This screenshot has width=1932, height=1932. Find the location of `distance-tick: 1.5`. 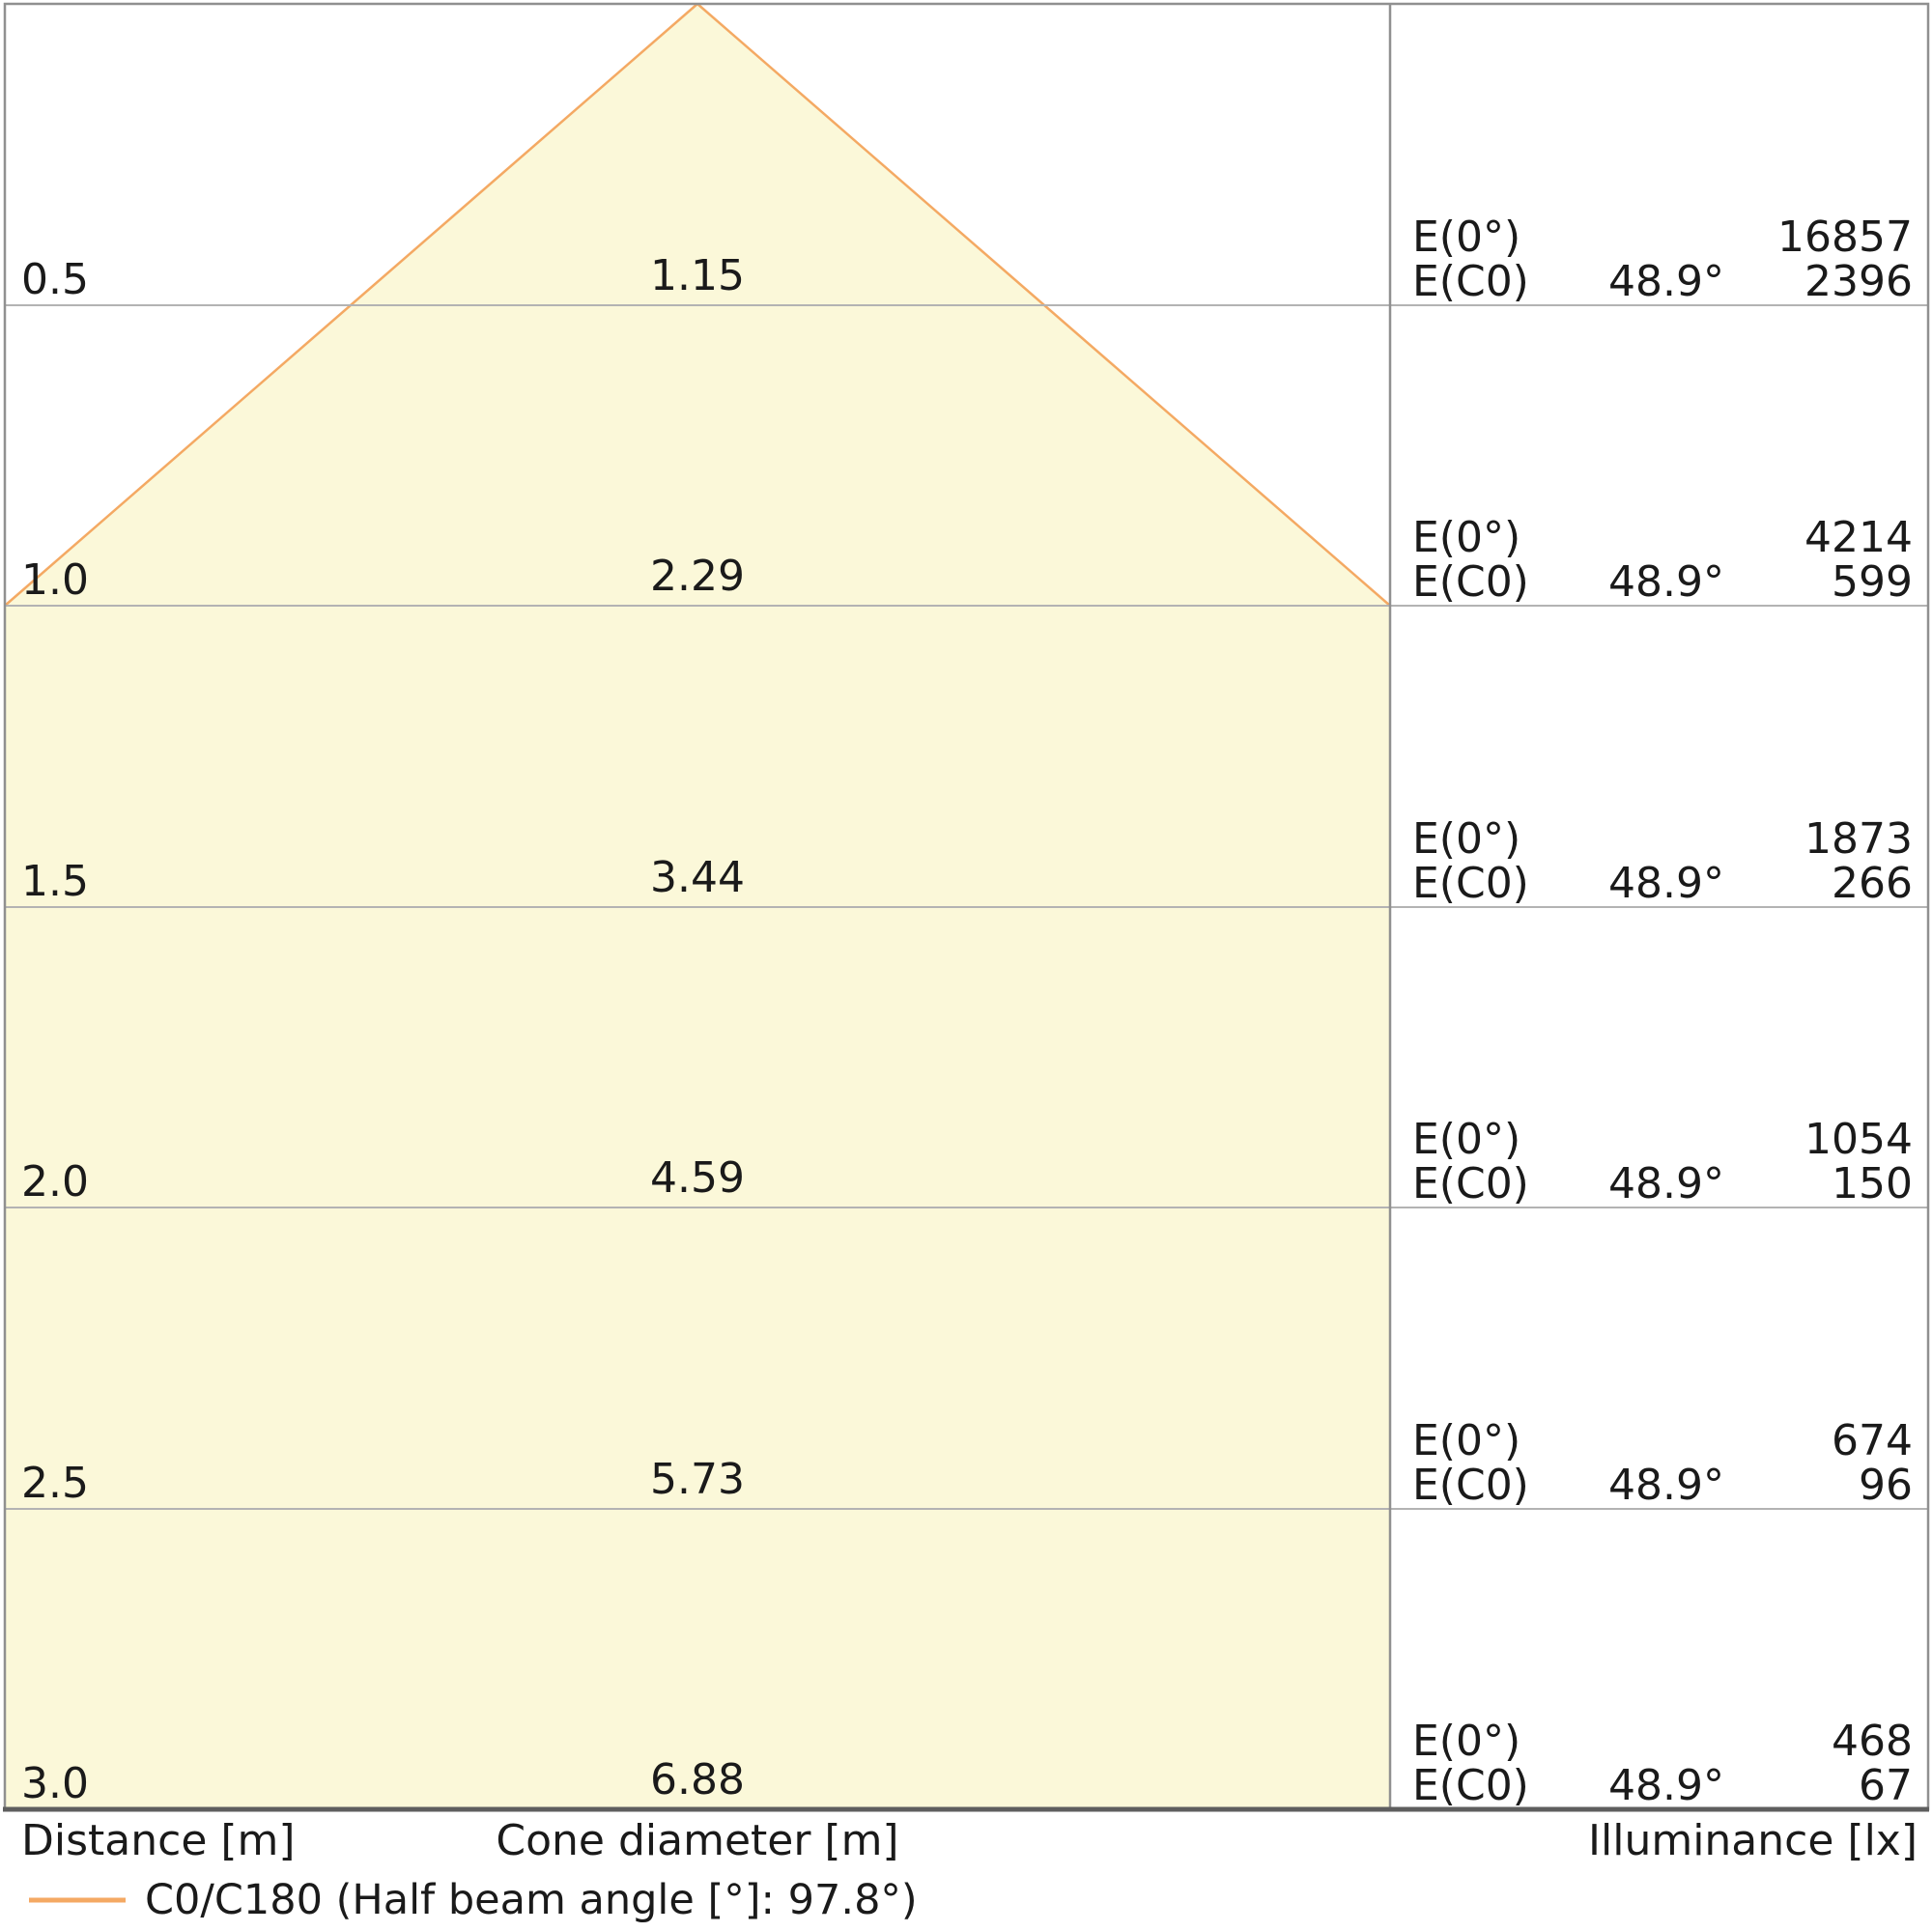

distance-tick: 1.5 is located at coordinates (55, 881).